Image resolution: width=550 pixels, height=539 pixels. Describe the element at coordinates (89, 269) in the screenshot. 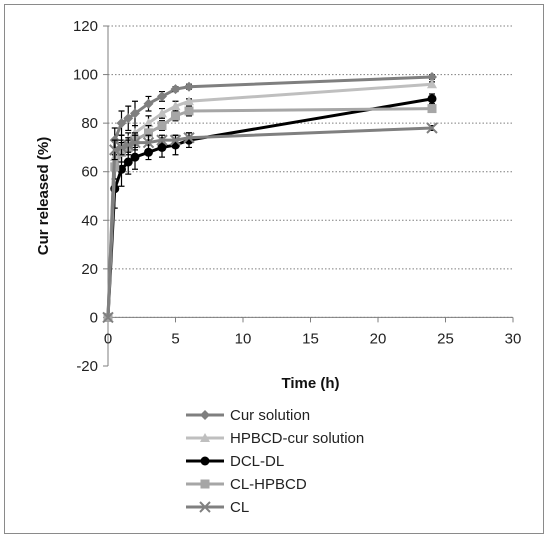

I see `y-tick-label: 20` at that location.